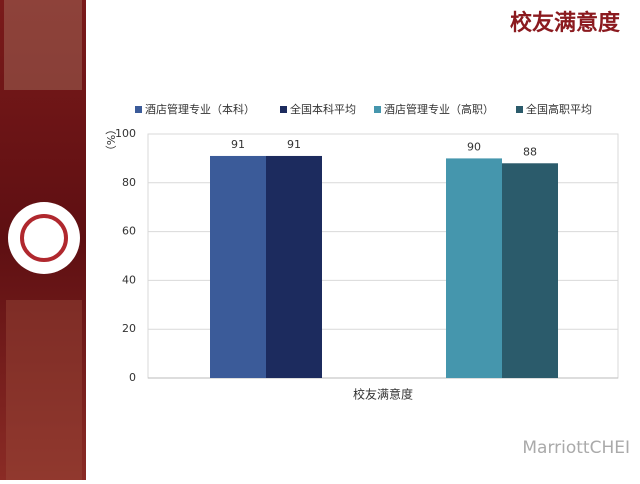  Describe the element at coordinates (200, 109) in the screenshot. I see `legend-label: 酒店管理专业（本科）` at that location.